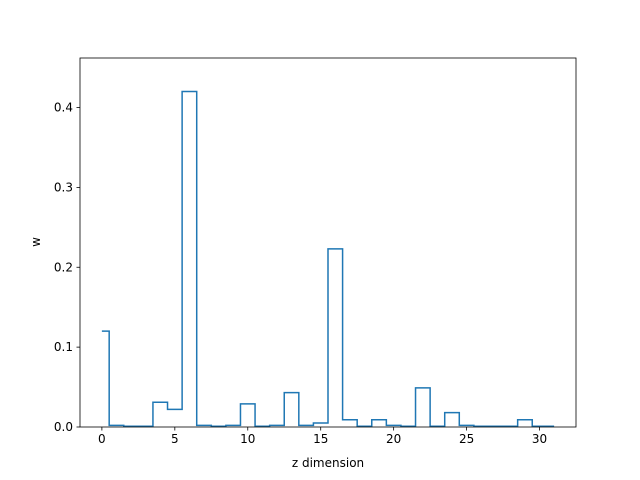  What do you see at coordinates (63, 347) in the screenshot?
I see `y-tick-label: 0.1` at bounding box center [63, 347].